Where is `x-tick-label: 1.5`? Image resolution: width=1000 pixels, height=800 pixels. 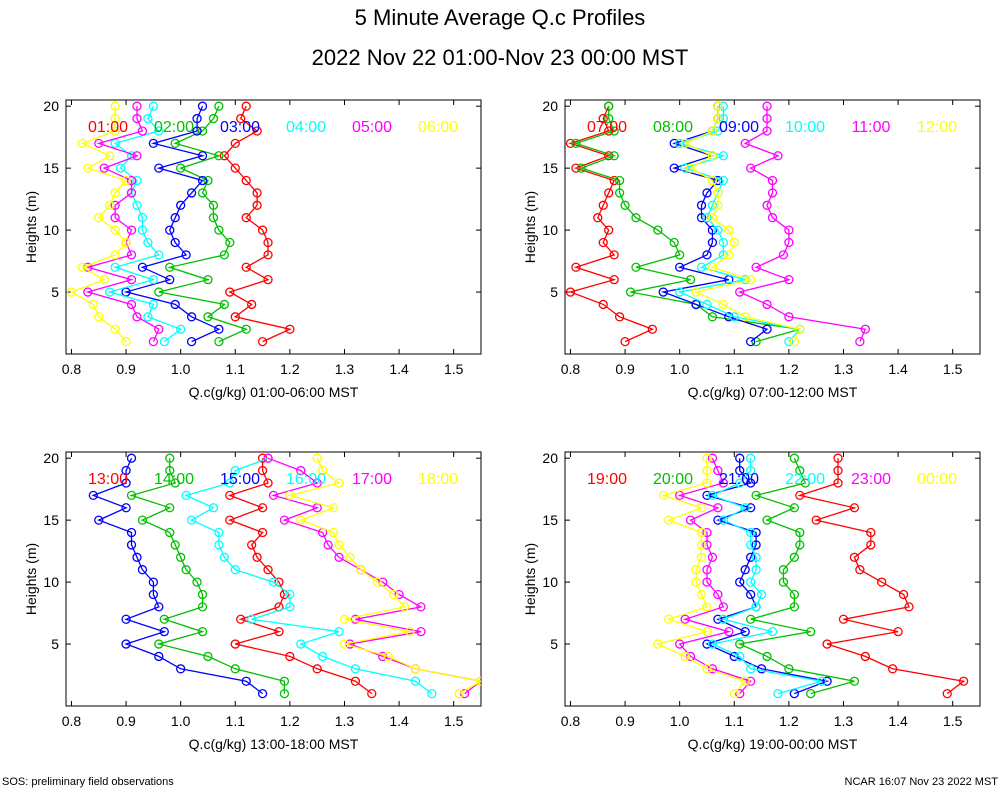
x-tick-label: 1.5 is located at coordinates (454, 721).